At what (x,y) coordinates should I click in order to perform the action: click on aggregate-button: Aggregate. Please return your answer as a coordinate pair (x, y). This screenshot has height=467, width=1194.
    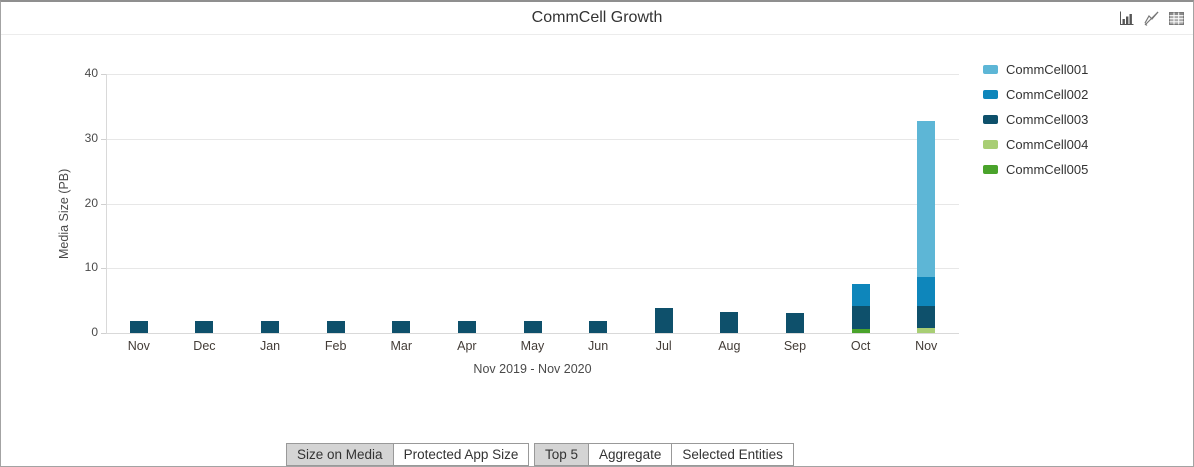
    Looking at the image, I should click on (630, 454).